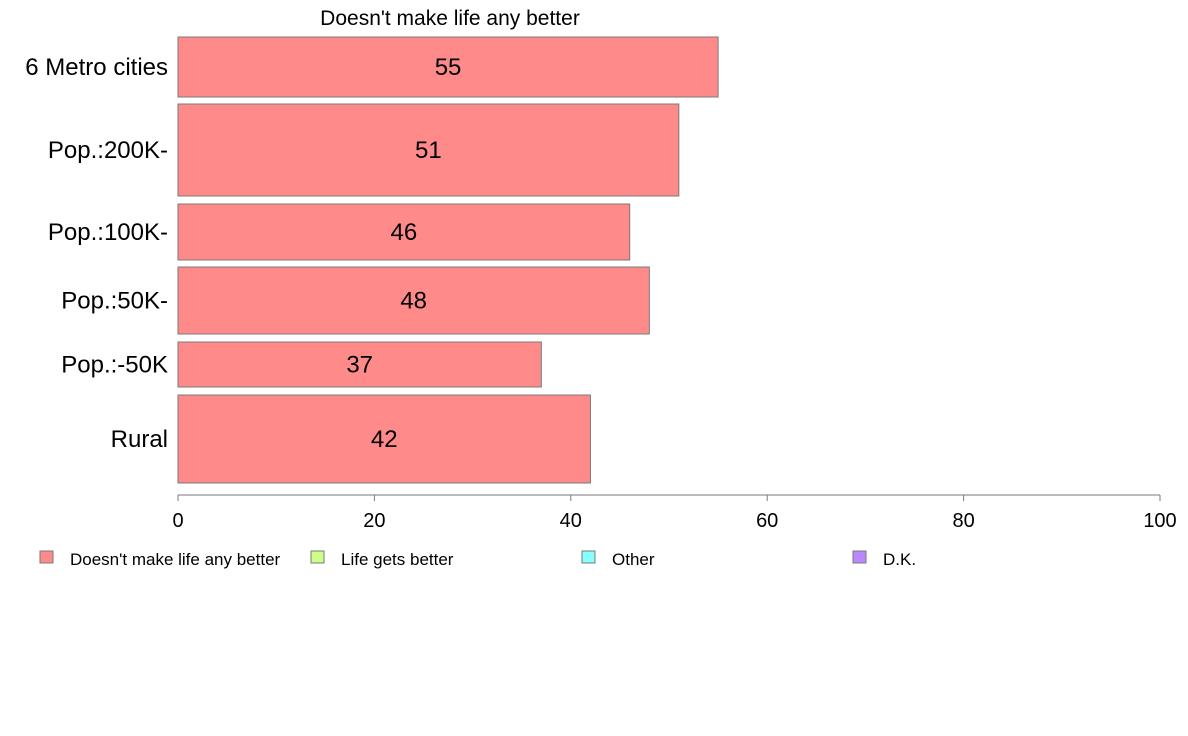 The width and height of the screenshot is (1188, 736). I want to click on data-label-2: 46, so click(404, 232).